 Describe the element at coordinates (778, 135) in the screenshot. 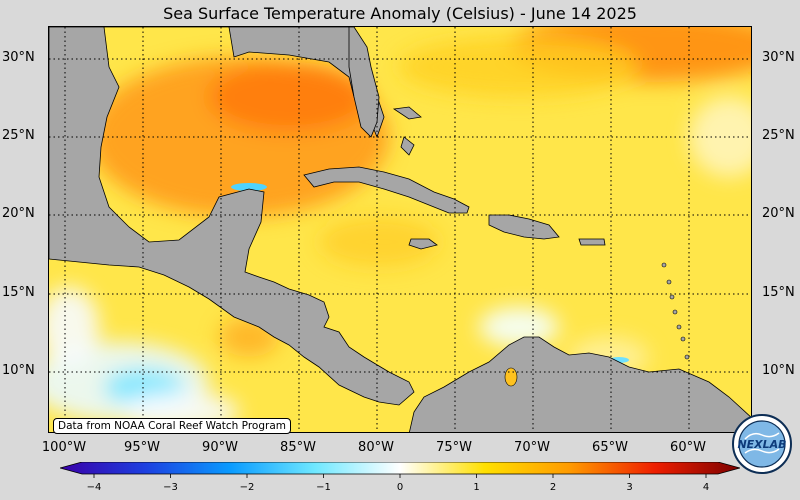

I see `lat-label-25n-right: 25°N` at that location.